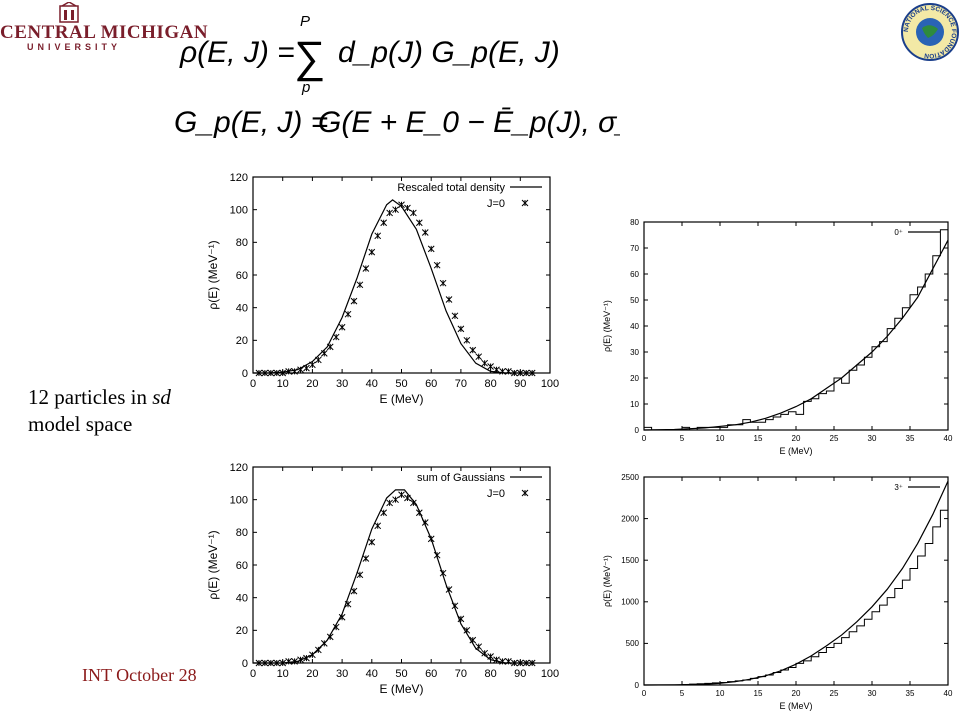 The width and height of the screenshot is (960, 720). Describe the element at coordinates (948, 438) in the screenshot. I see `chart2-xtick-label: 40` at that location.